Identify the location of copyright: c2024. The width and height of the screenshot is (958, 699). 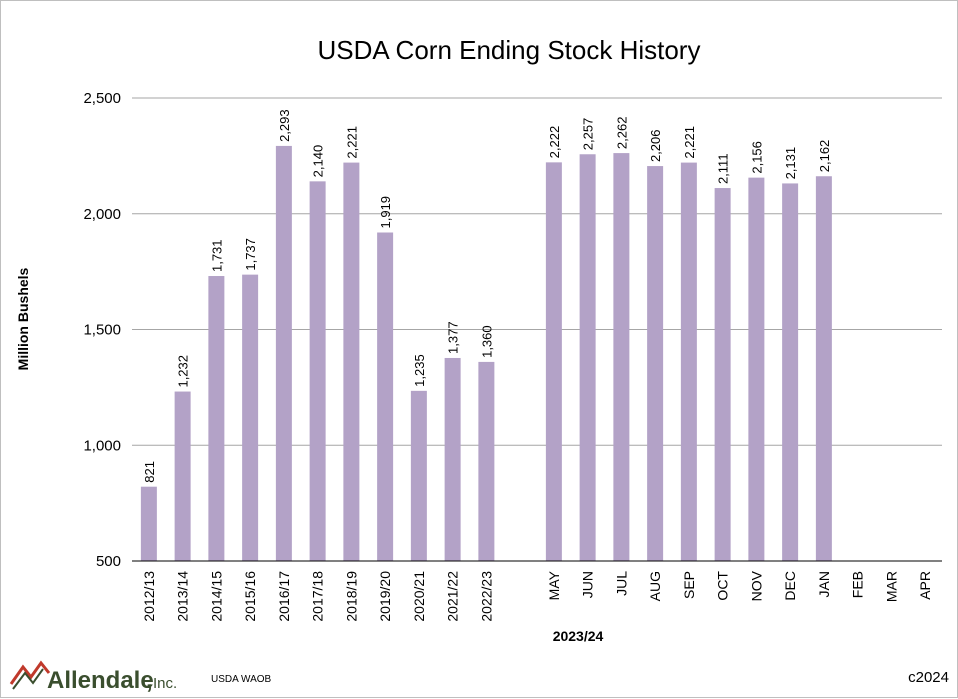
(928, 677).